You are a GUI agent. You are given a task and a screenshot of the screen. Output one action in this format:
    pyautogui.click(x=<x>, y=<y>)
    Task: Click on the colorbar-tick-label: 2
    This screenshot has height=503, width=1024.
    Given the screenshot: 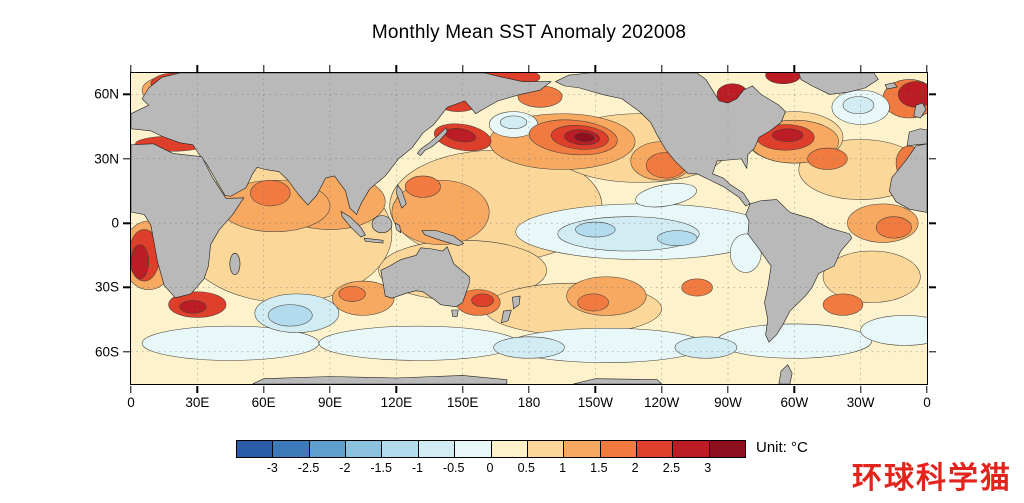 What is the action you would take?
    pyautogui.click(x=635, y=468)
    